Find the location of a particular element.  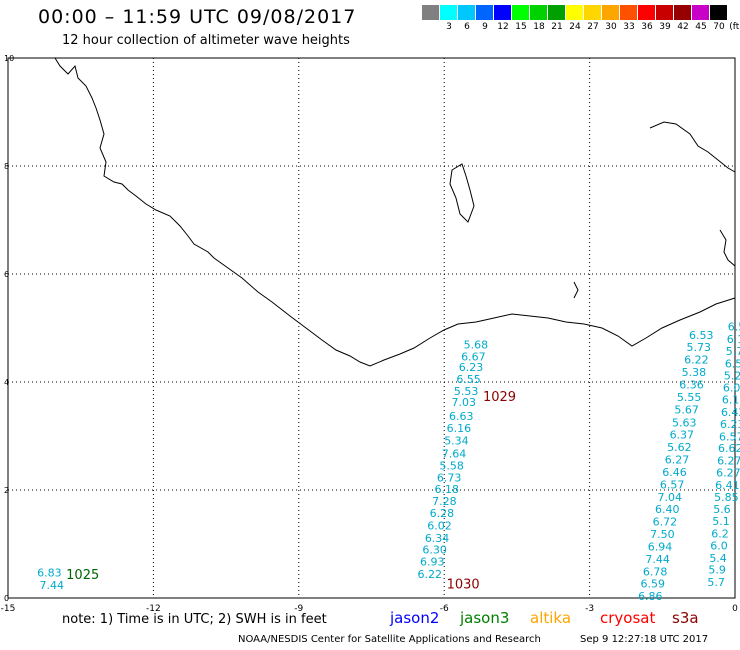

wave-height-value: 6.63 is located at coordinates (461, 416).